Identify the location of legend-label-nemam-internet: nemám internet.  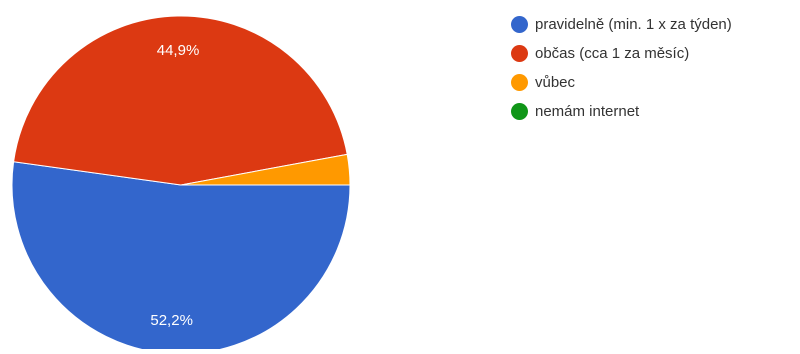
(587, 111).